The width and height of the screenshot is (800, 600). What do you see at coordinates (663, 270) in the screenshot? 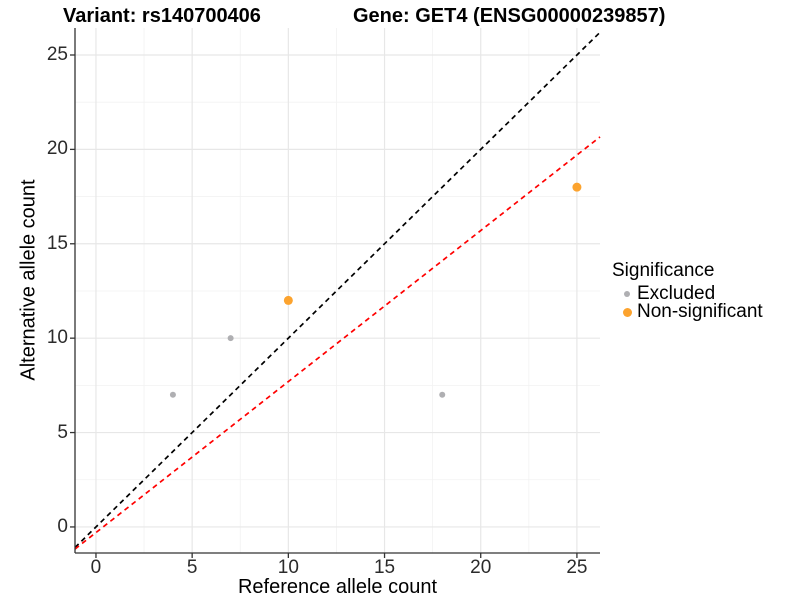
I see `legend-title: Significance` at bounding box center [663, 270].